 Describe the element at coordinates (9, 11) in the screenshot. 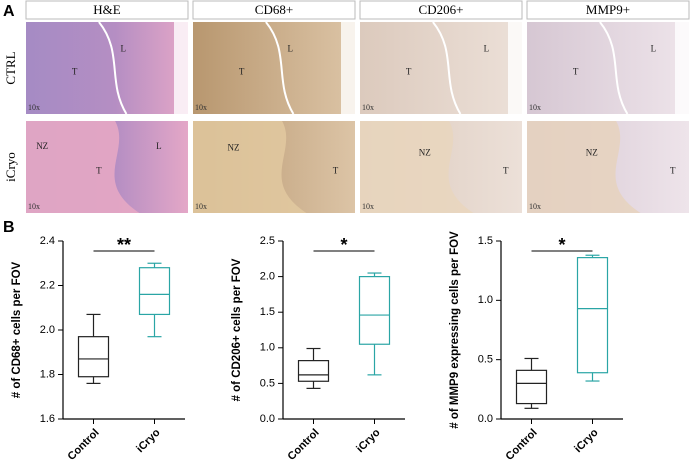

I see `panel-label: A` at that location.